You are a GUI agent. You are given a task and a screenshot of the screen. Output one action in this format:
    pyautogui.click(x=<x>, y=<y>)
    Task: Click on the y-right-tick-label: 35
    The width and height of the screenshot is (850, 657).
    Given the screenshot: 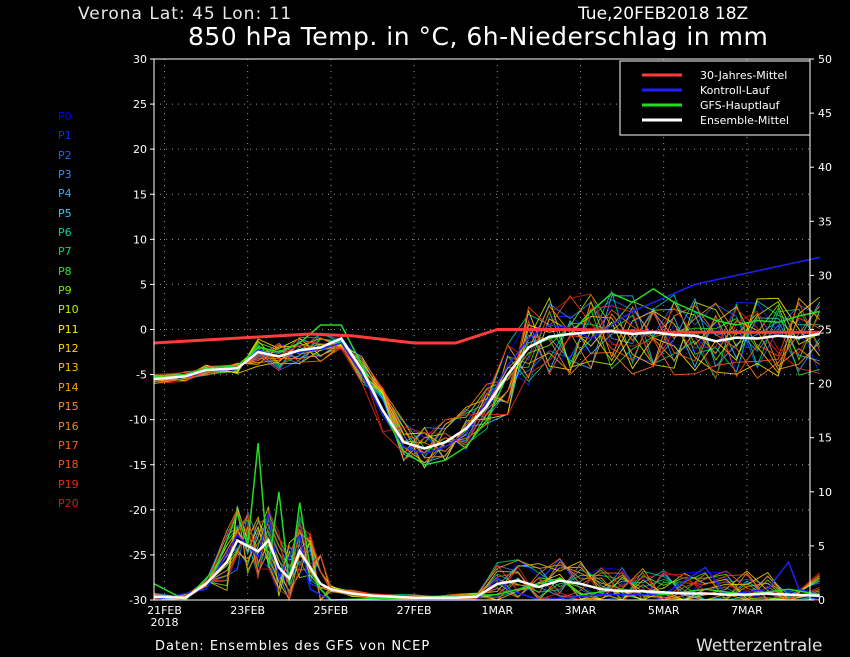 What is the action you would take?
    pyautogui.click(x=825, y=221)
    